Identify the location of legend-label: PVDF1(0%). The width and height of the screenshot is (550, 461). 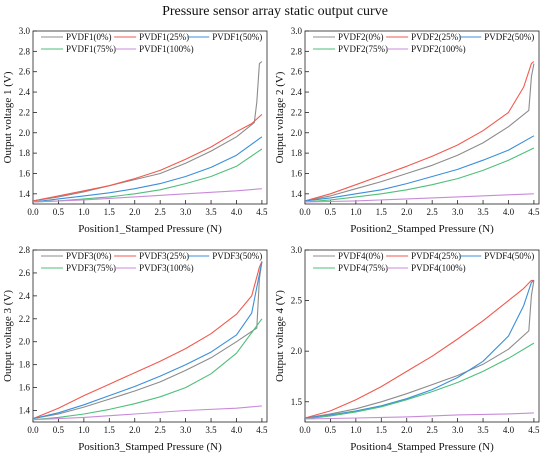
(89, 37).